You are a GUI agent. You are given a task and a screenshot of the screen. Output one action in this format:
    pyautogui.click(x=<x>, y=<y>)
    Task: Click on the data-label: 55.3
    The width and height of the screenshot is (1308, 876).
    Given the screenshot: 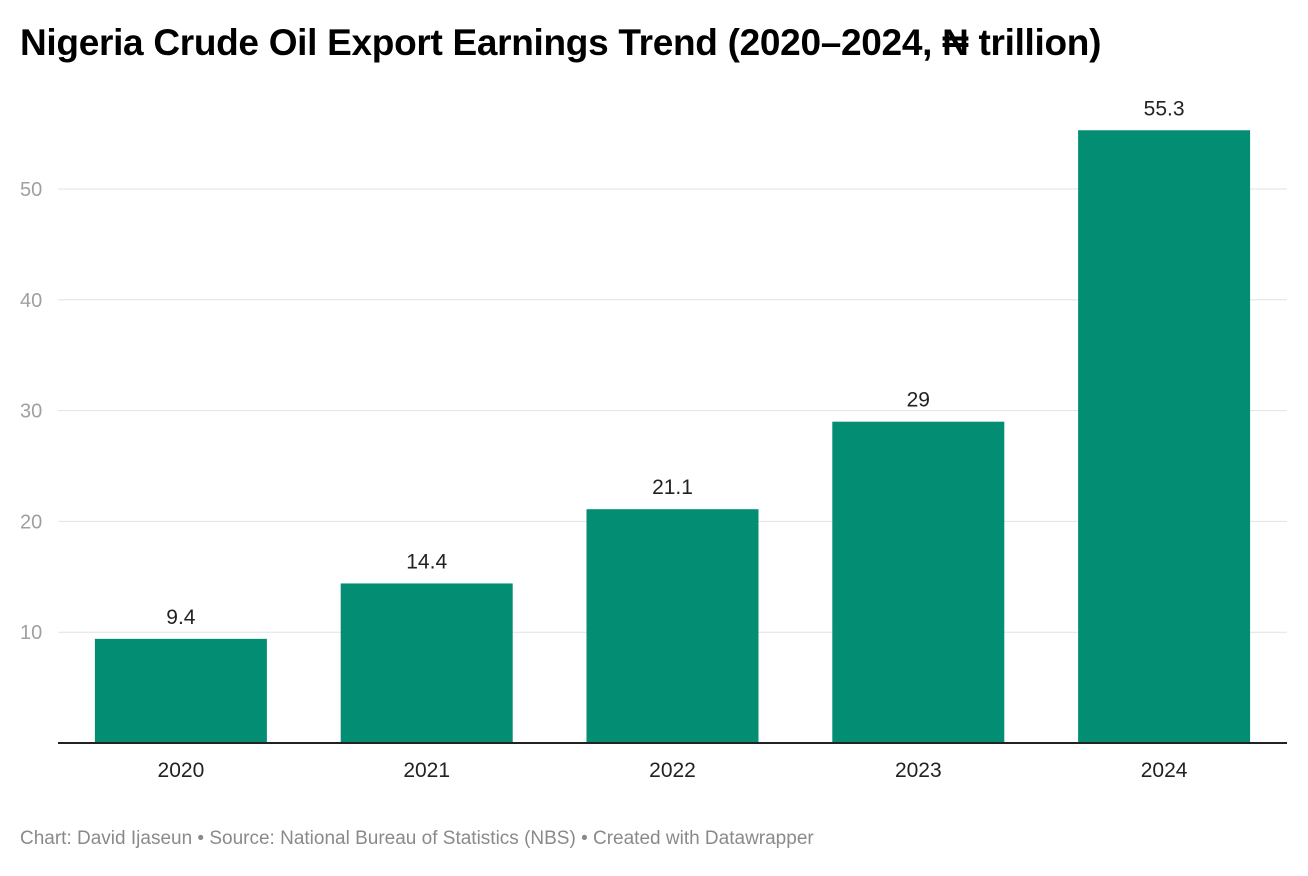 What is the action you would take?
    pyautogui.click(x=1164, y=108)
    